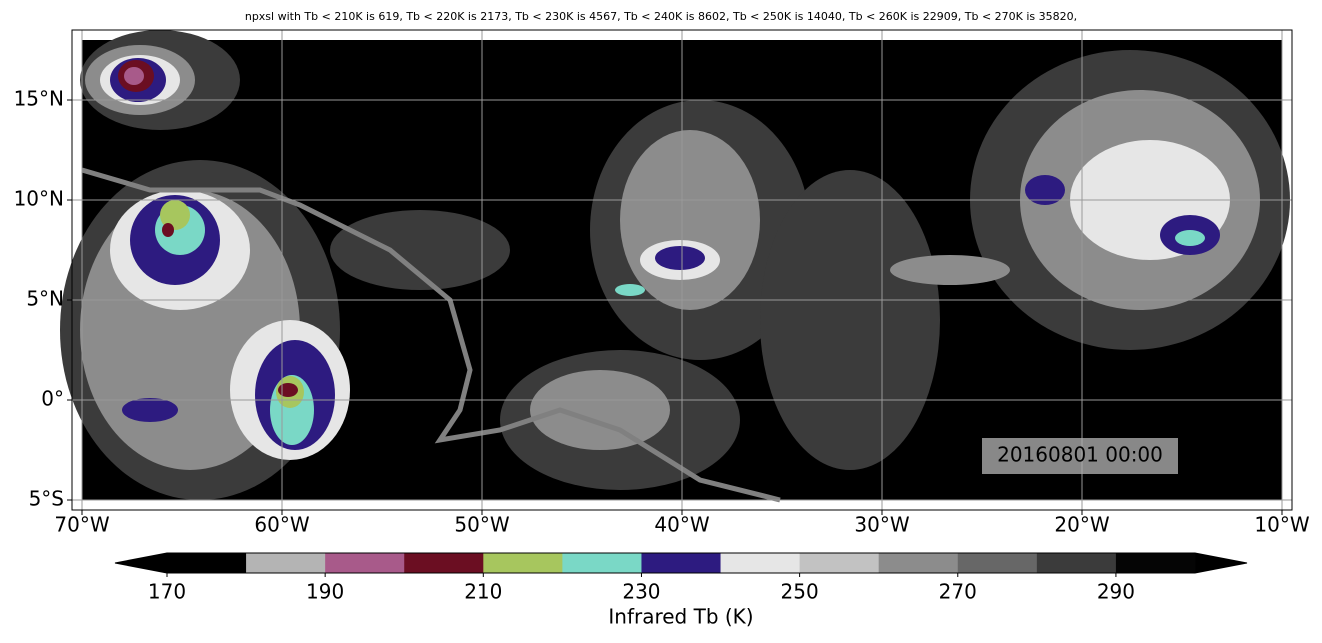 The width and height of the screenshot is (1322, 643). Describe the element at coordinates (81, 525) in the screenshot. I see `x-tick-label: 70°W` at that location.